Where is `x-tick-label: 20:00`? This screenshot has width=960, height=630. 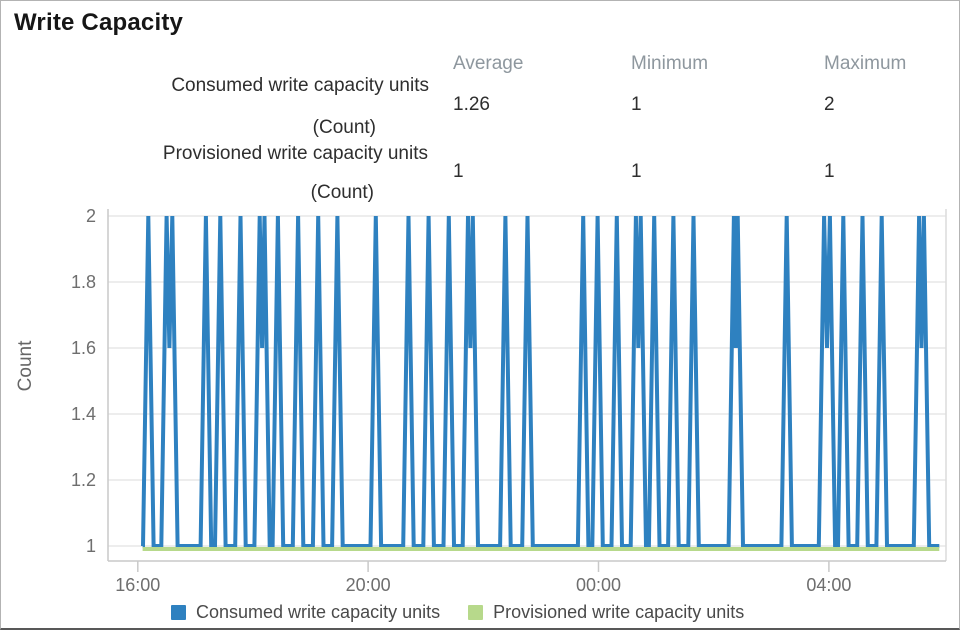 x-tick-label: 20:00 is located at coordinates (368, 585).